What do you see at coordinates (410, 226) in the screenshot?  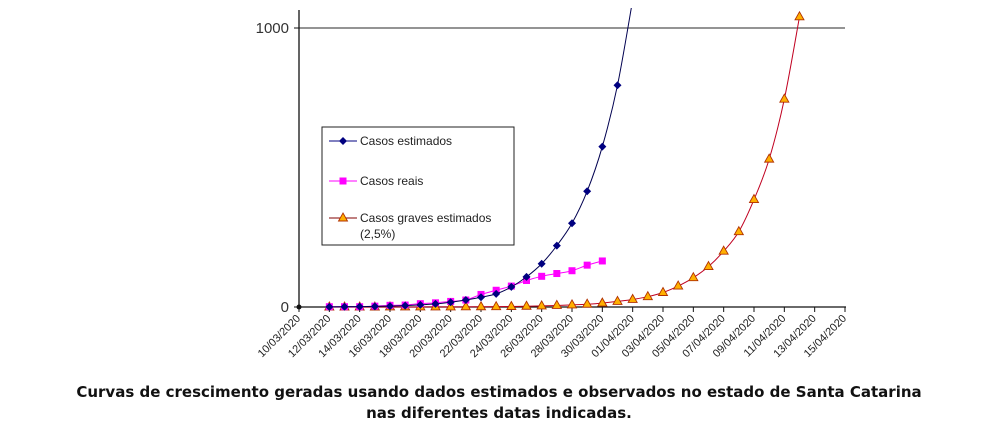 I see `legend-item-casos-graves: Casos graves estimados (2,5%)` at bounding box center [410, 226].